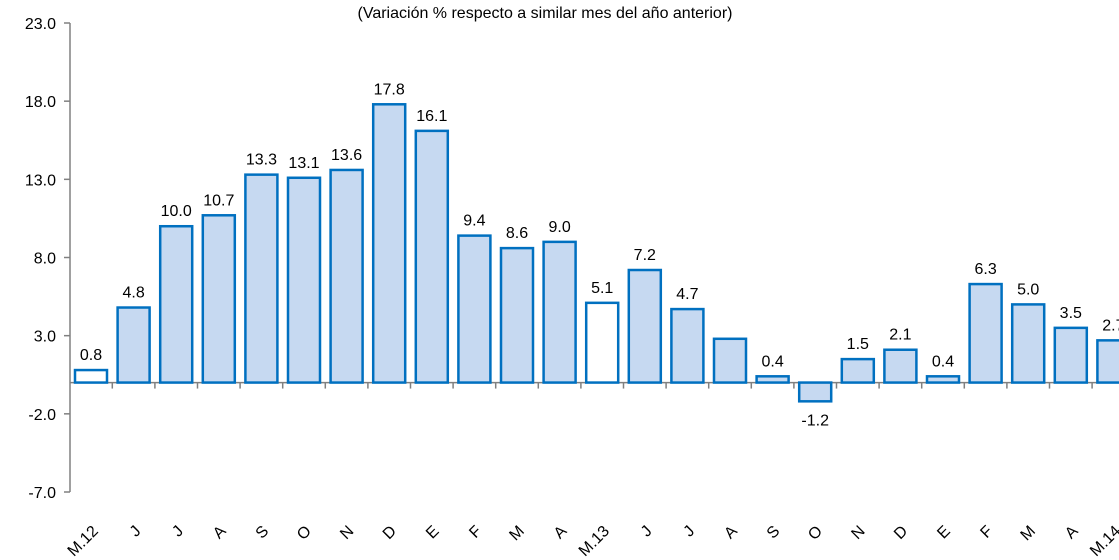  What do you see at coordinates (218, 200) in the screenshot?
I see `value-label: 10.7` at bounding box center [218, 200].